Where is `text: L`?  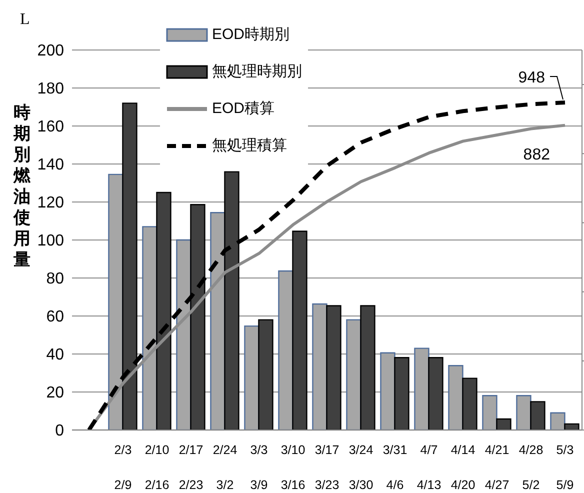 text: L is located at coordinates (25, 19).